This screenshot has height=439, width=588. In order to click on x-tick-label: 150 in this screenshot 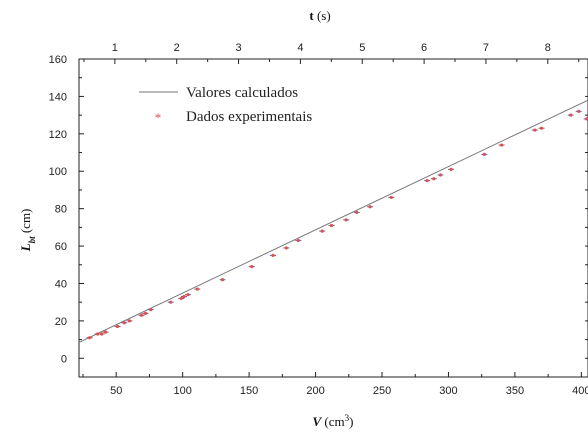, I will do `click(249, 391)`.